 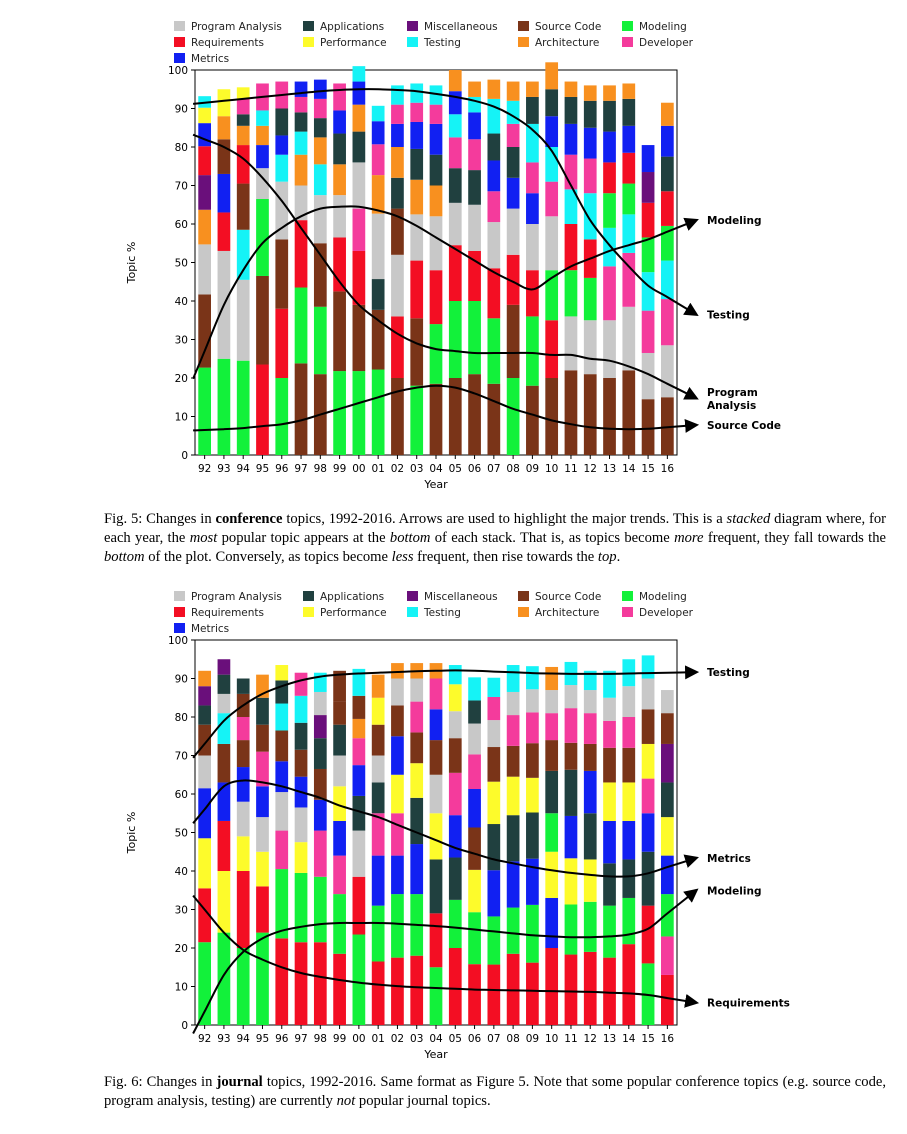 I want to click on x-tick-label: 16, so click(x=668, y=469).